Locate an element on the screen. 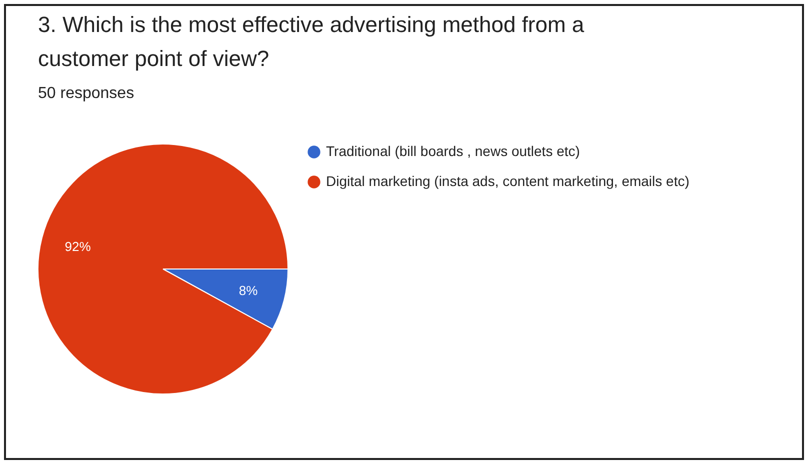 This screenshot has width=812, height=468. legend-label: Traditional (bill boards , news outlets etc) is located at coordinates (453, 151).